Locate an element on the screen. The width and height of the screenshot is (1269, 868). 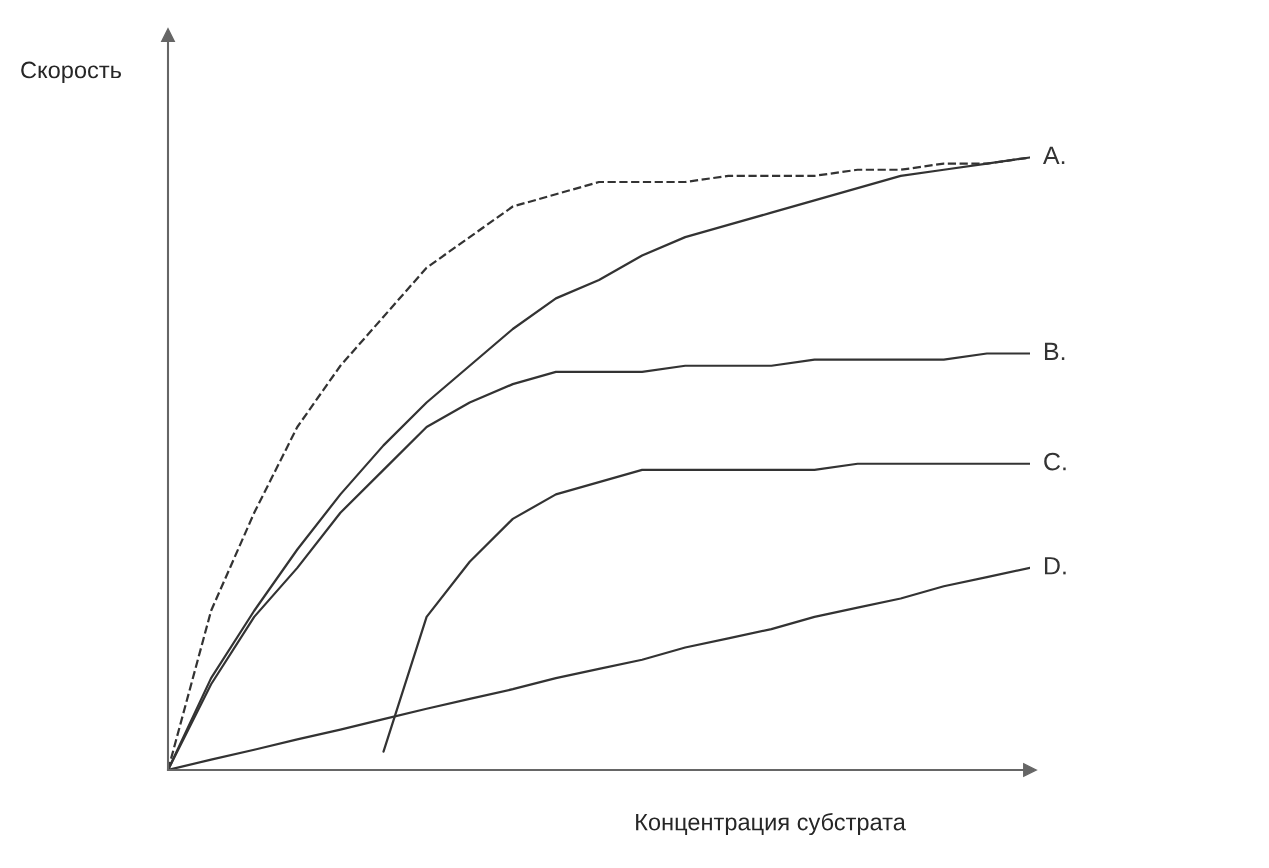
series-label: B. is located at coordinates (1054, 351).